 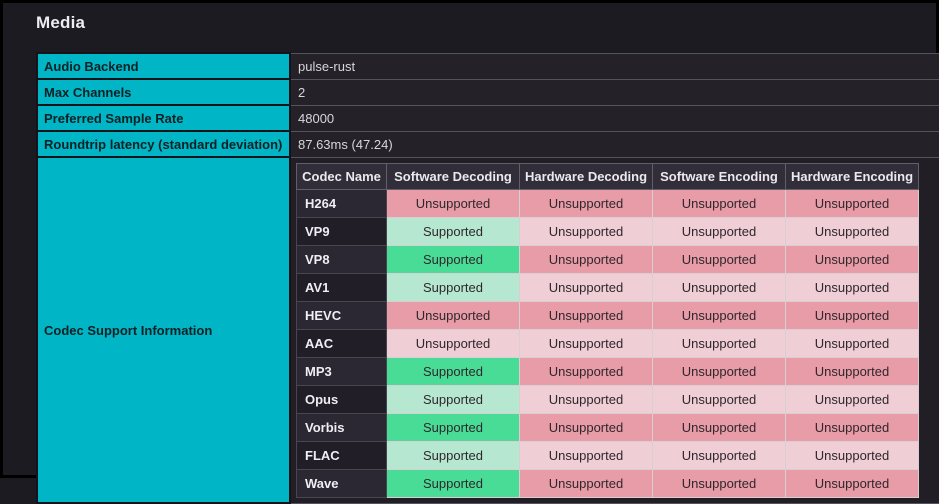 I want to click on codec-column-header: Hardware Decoding, so click(x=586, y=176).